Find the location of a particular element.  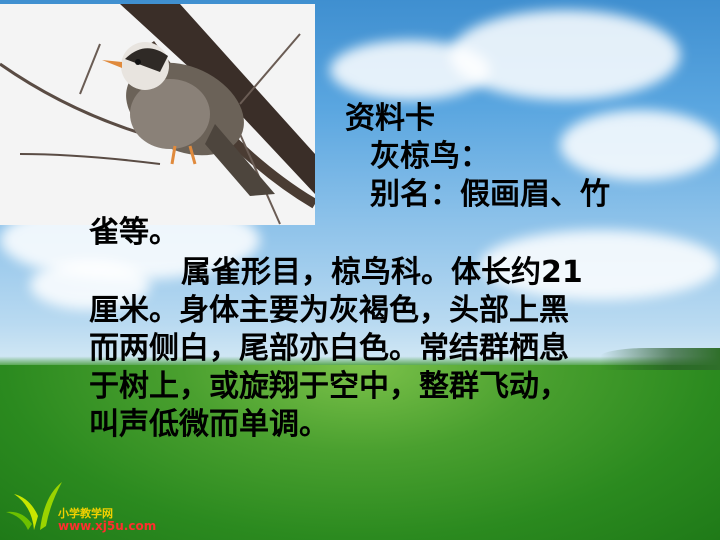

logo-name: 小学教学网 is located at coordinates (85, 513).